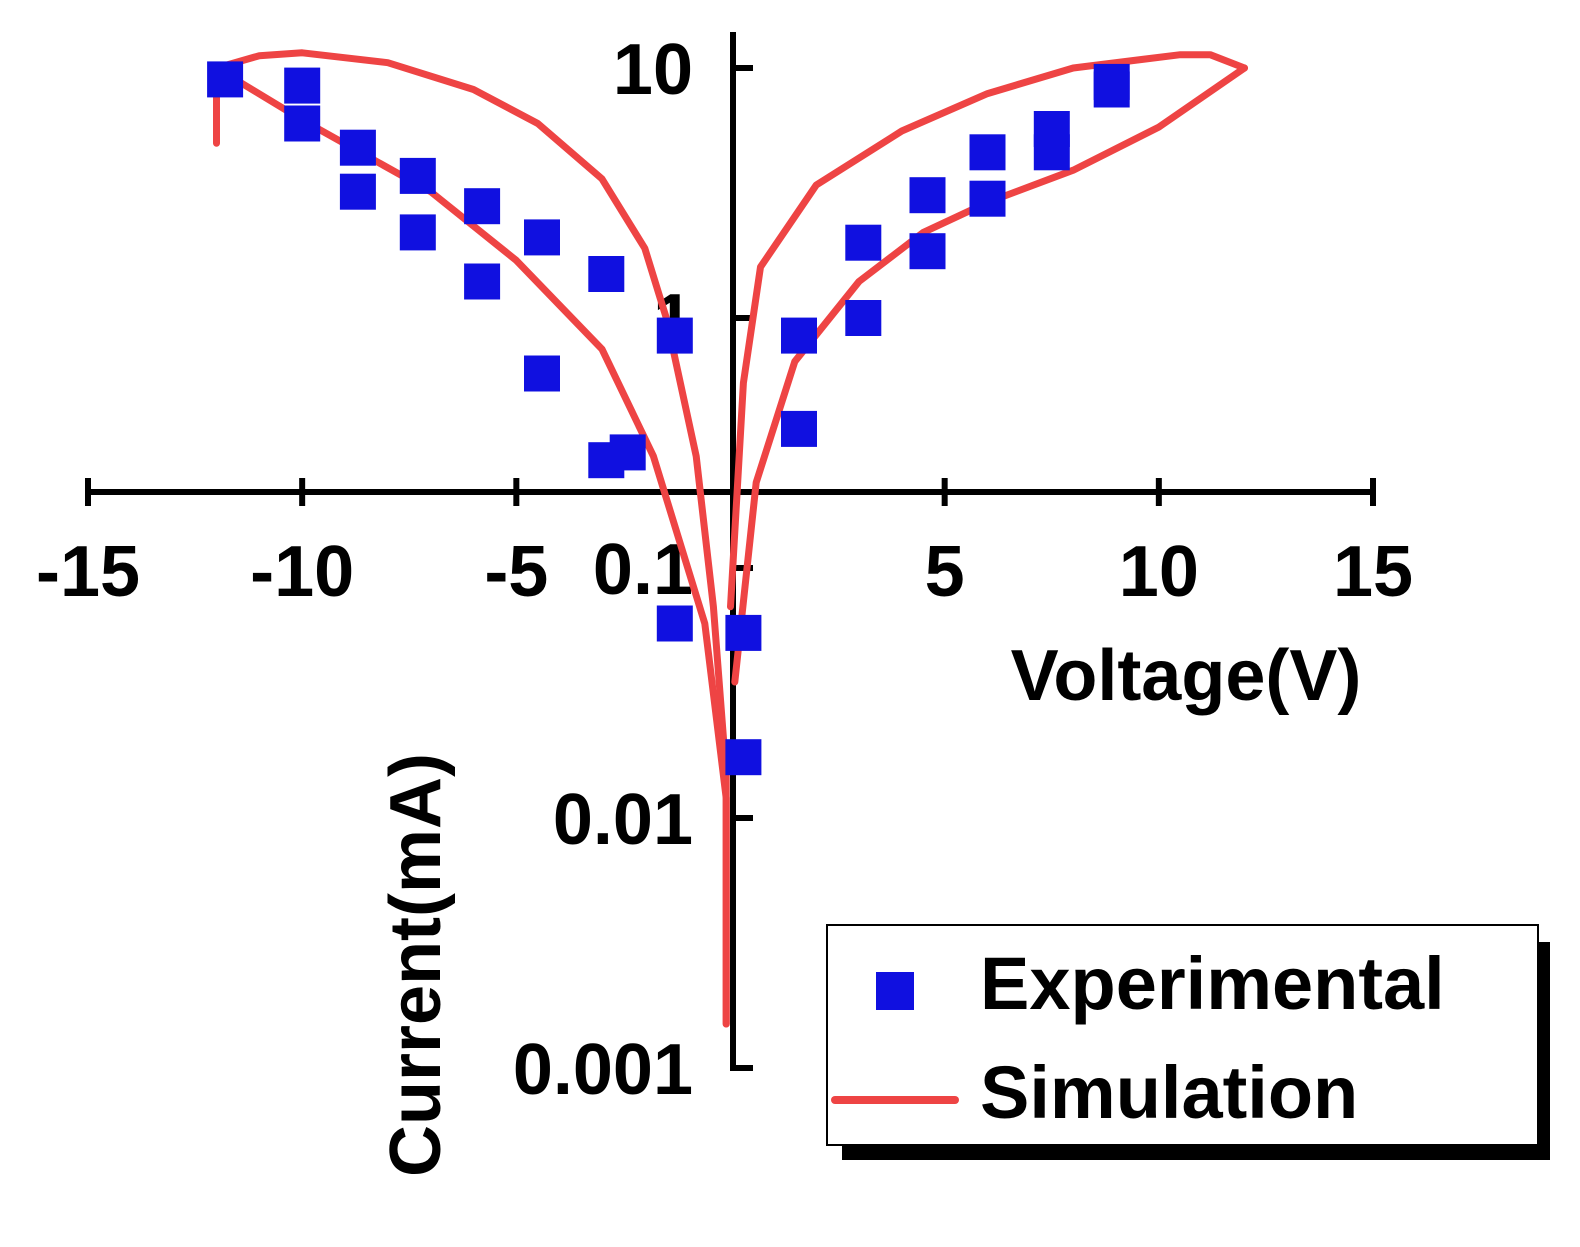  Describe the element at coordinates (1373, 572) in the screenshot. I see `x-tick-label: 15` at that location.